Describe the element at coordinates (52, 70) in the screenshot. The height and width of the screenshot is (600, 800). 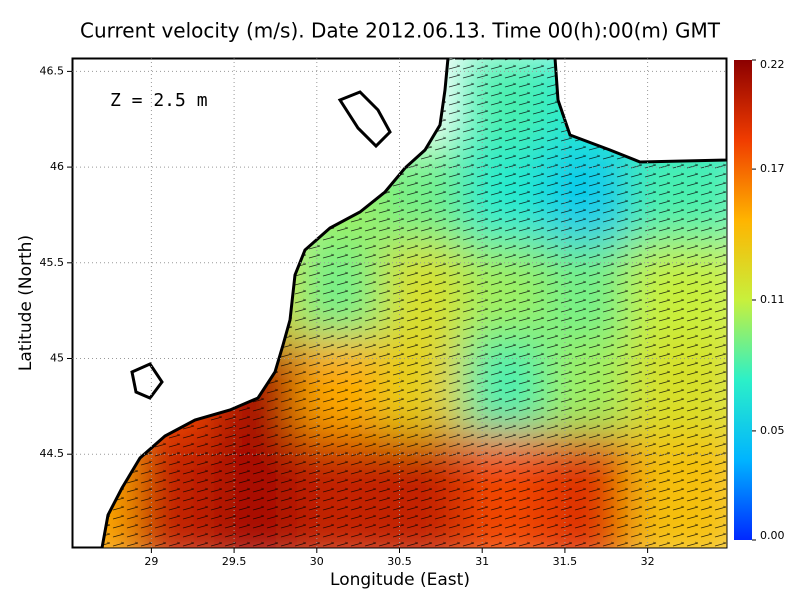
I see `y-tick-label: 46.5` at that location.